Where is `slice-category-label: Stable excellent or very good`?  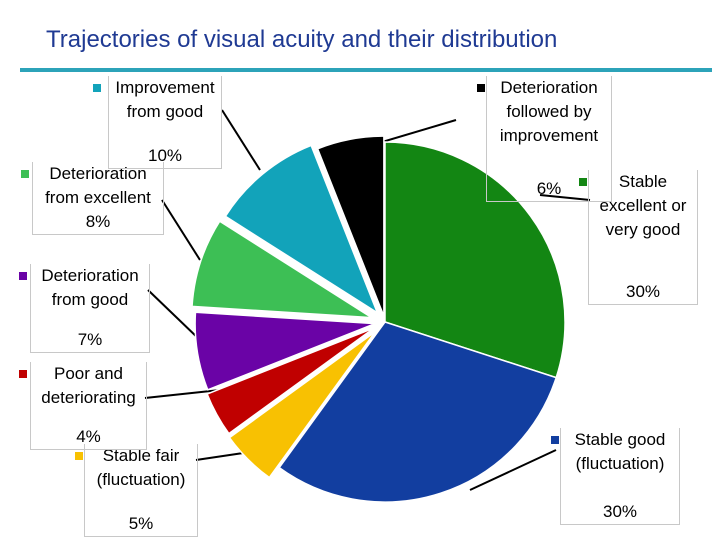 slice-category-label: Stable excellent or very good is located at coordinates (643, 205).